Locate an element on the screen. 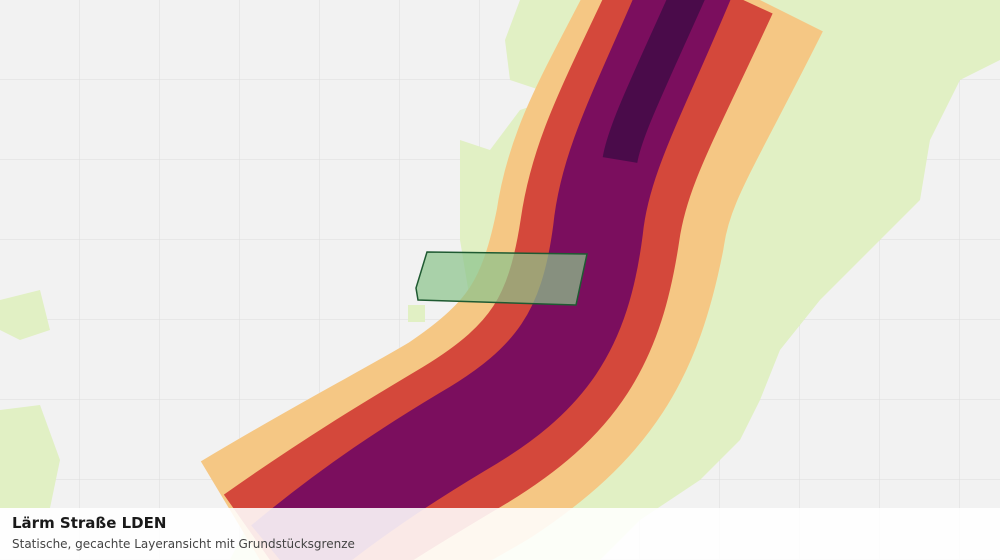  map-title: Lärm Straße LDEN is located at coordinates (89, 523).